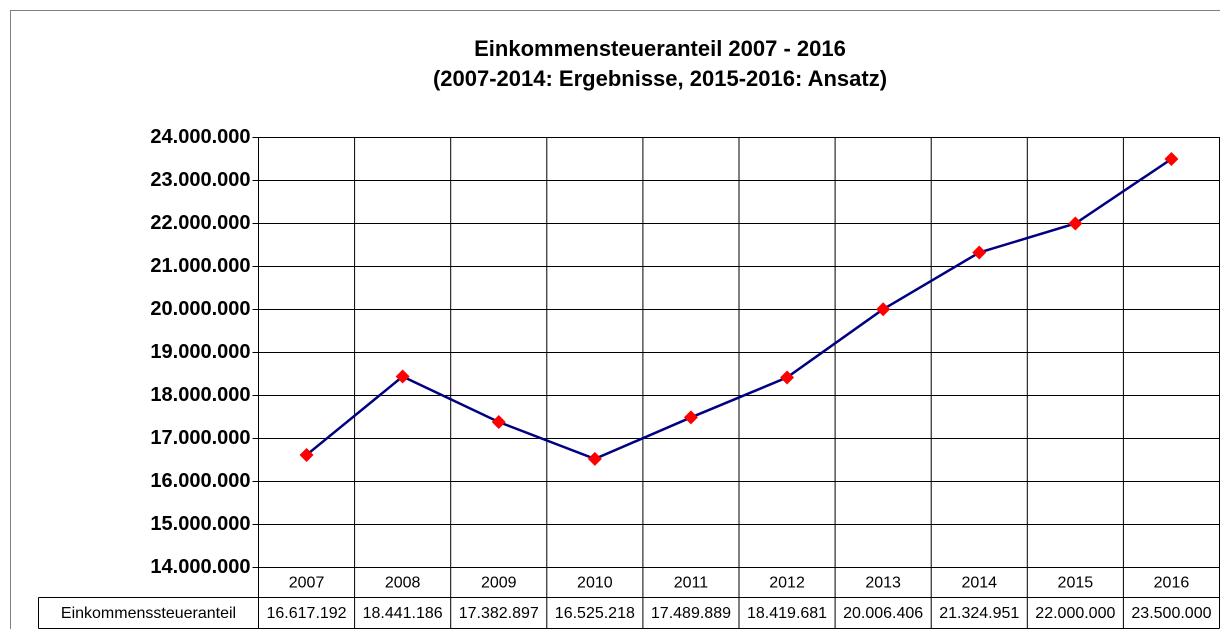  I want to click on table-value: 17.489.889, so click(691, 613).